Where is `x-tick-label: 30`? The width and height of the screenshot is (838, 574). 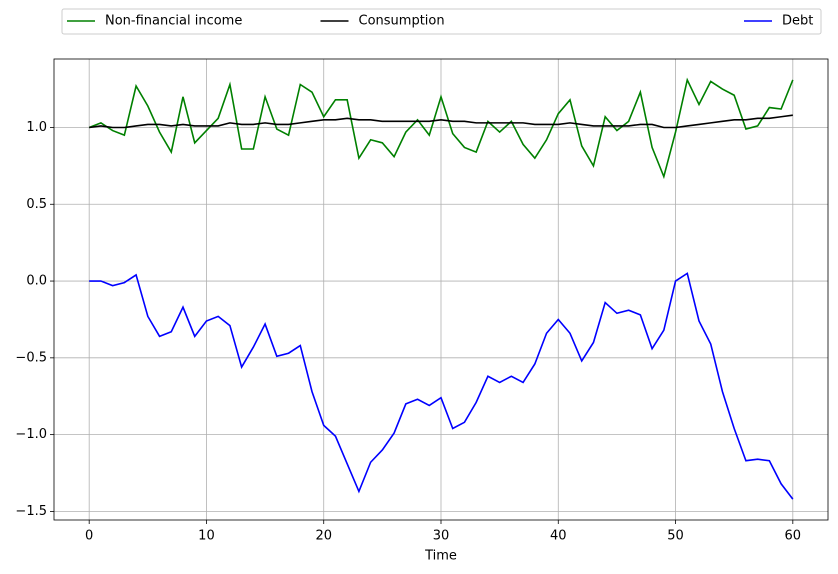
x-tick-label: 30 is located at coordinates (441, 536).